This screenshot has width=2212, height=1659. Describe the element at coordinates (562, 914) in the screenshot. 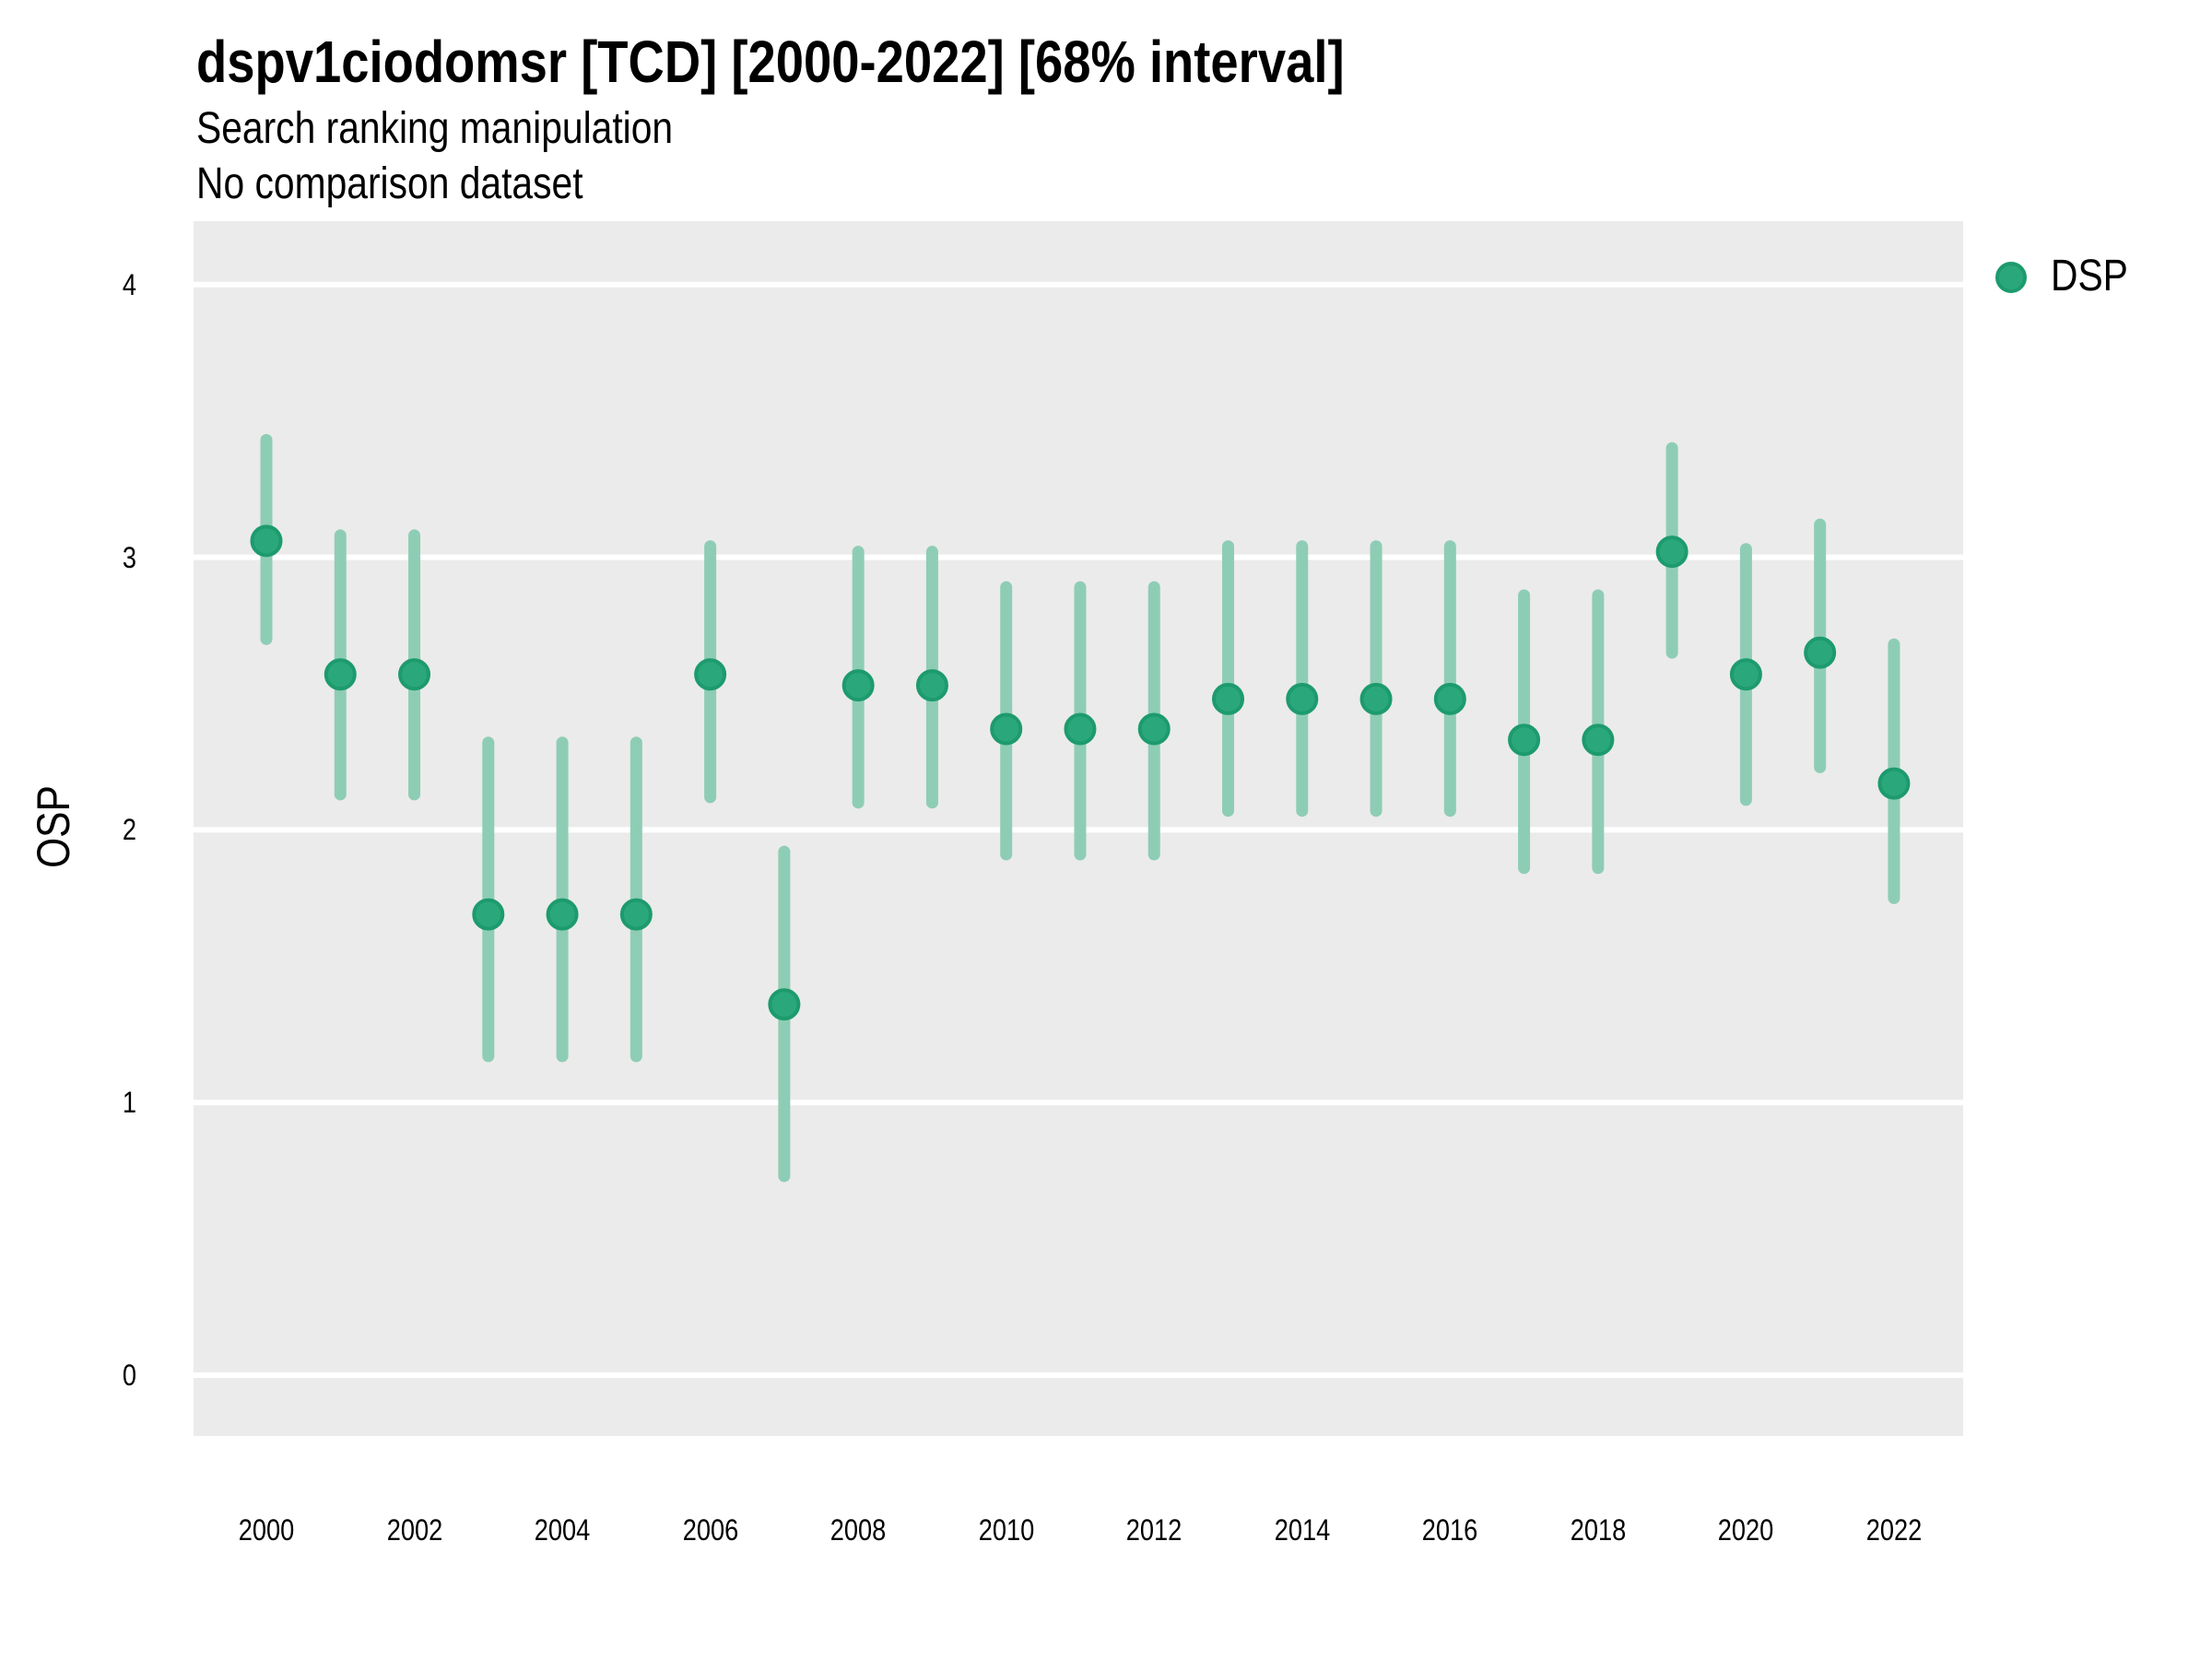

I see `point-2004` at that location.